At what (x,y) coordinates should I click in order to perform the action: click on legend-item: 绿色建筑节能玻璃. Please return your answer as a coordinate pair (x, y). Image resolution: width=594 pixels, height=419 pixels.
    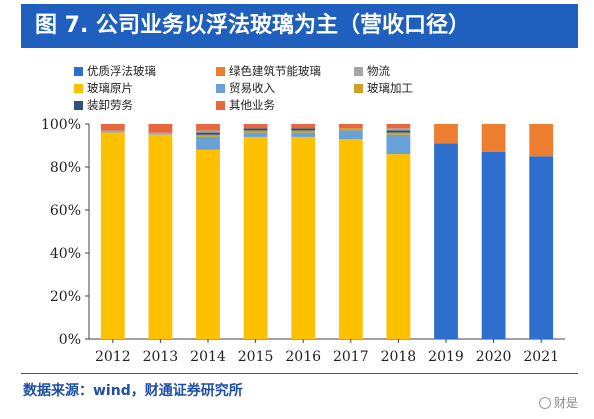
    Looking at the image, I should click on (268, 71).